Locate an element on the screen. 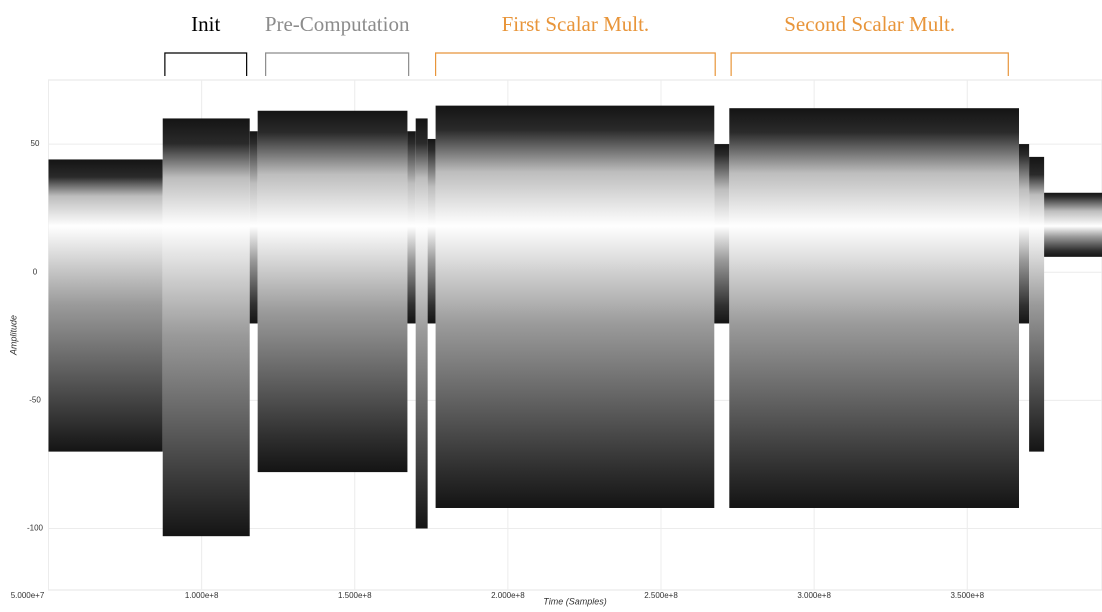 This screenshot has width=1102, height=612. x-tick-label: 1.000e+8 is located at coordinates (202, 595).